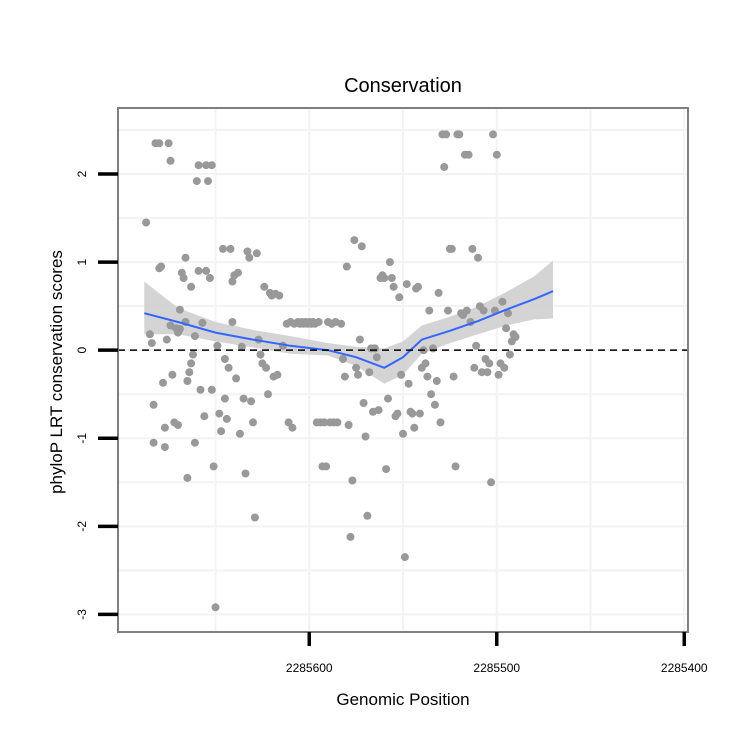  Describe the element at coordinates (497, 653) in the screenshot. I see `x-axis: 2285600 2285500 2285400` at that location.